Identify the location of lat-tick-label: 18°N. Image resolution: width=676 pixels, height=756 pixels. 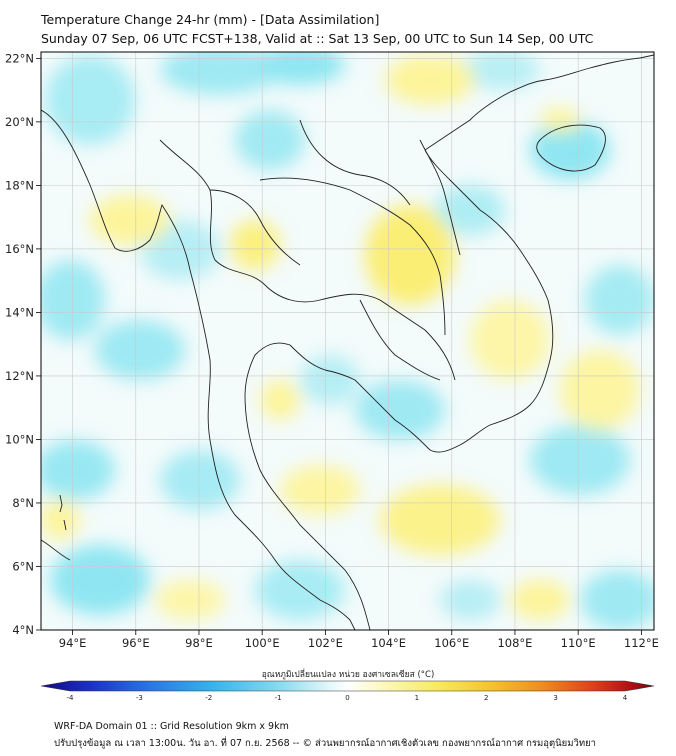
(19, 185).